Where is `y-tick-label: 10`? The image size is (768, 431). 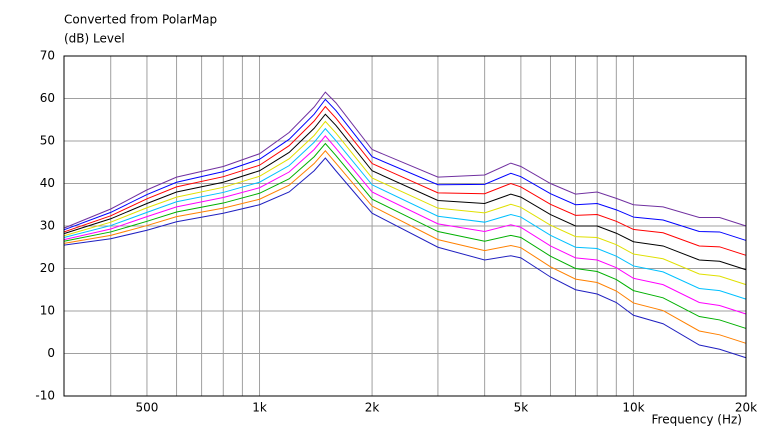
y-tick-label: 10 is located at coordinates (47, 311).